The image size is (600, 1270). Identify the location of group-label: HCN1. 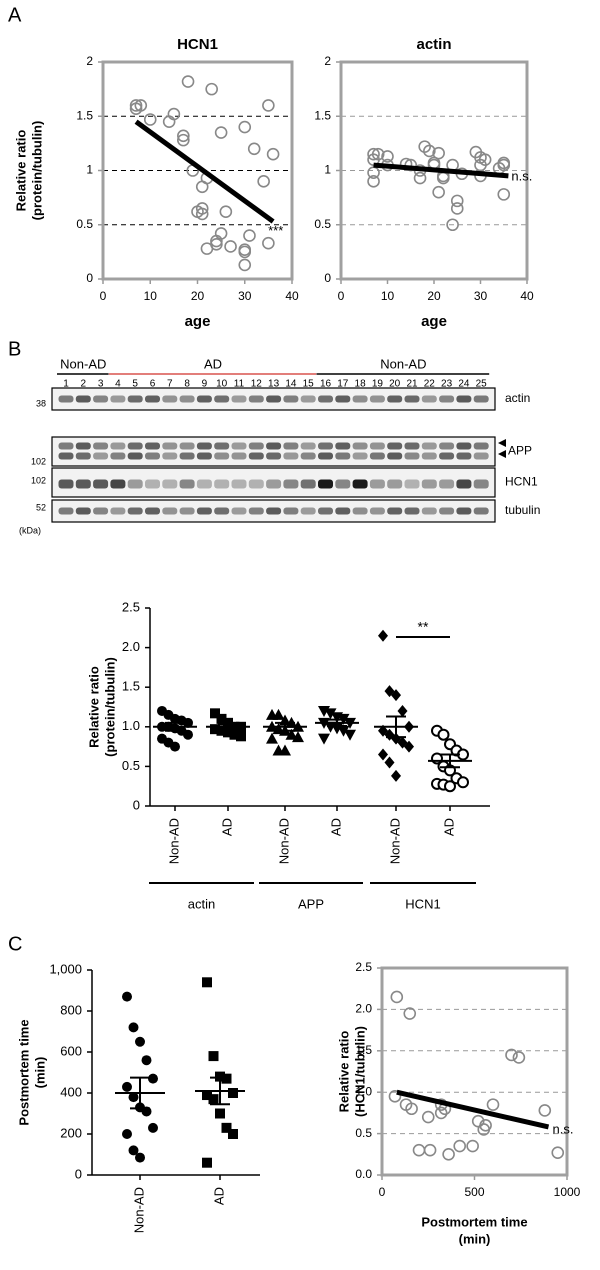
(422, 903).